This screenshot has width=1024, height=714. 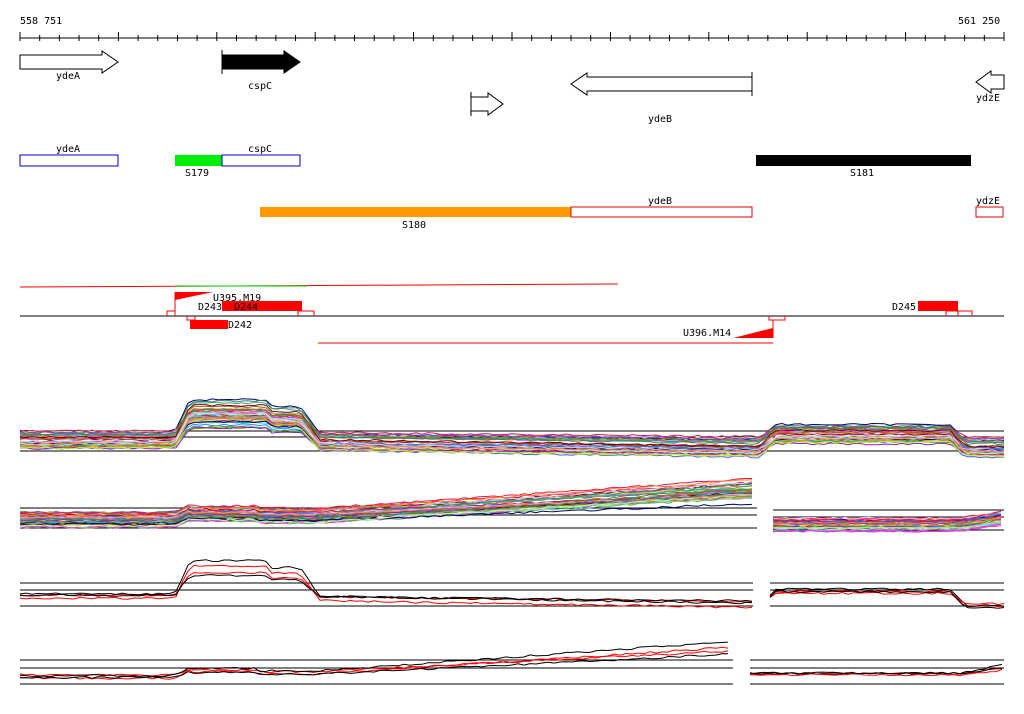 What do you see at coordinates (260, 149) in the screenshot?
I see `annotation-label: cspC` at bounding box center [260, 149].